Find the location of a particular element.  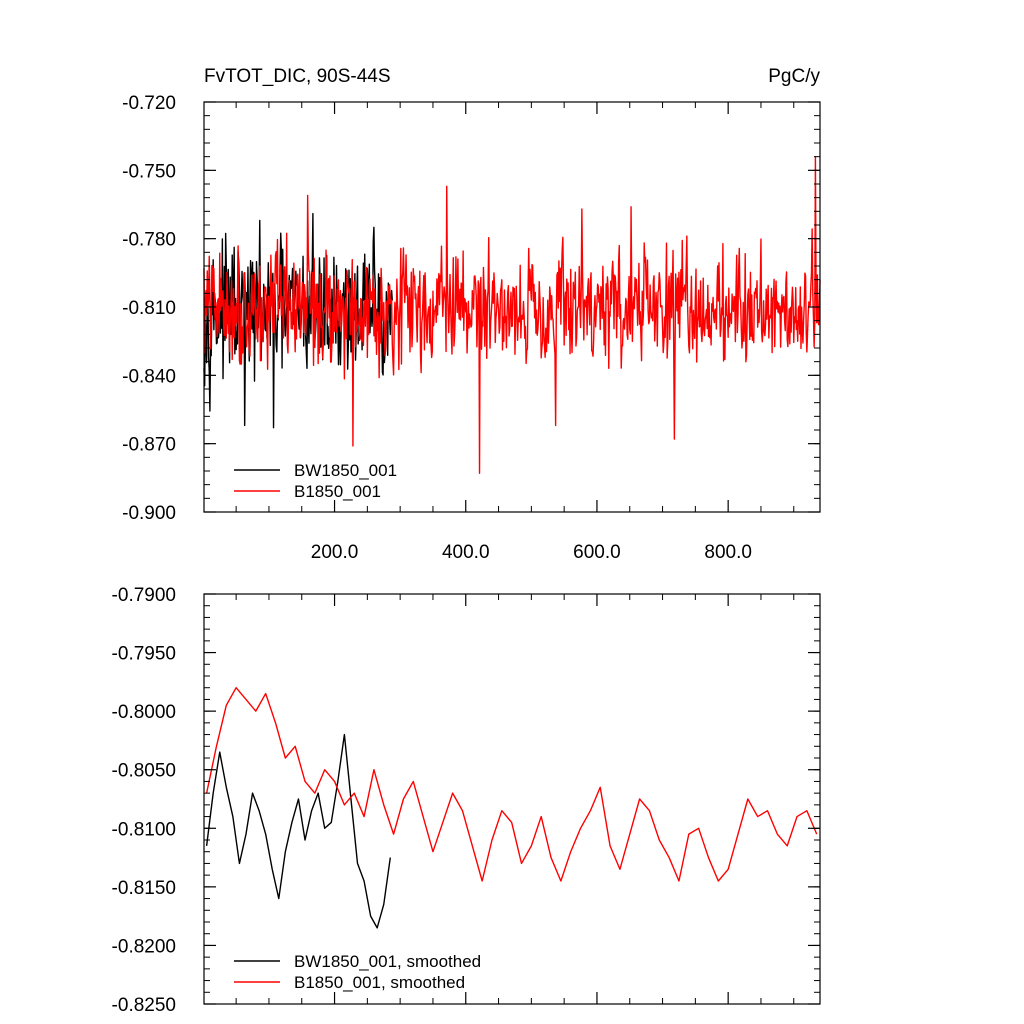

bottom-legend: BW1850_001, smoothed B1850_001, smoothed is located at coordinates (357, 972).